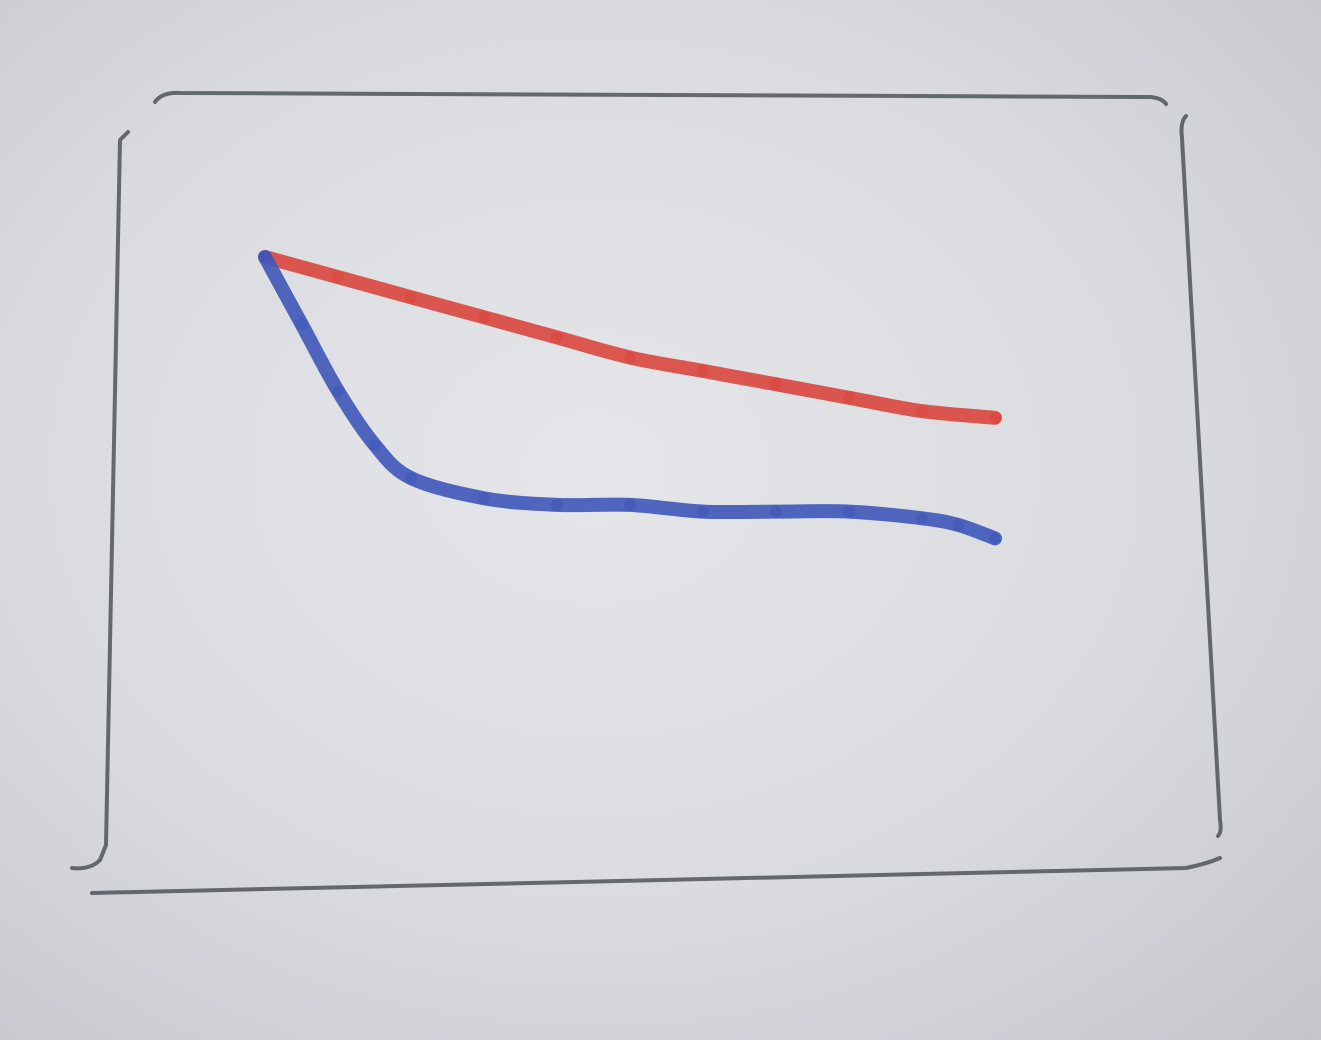 Image resolution: width=1321 pixels, height=1040 pixels. Describe the element at coordinates (100, 500) in the screenshot. I see `frame-left-edge` at that location.